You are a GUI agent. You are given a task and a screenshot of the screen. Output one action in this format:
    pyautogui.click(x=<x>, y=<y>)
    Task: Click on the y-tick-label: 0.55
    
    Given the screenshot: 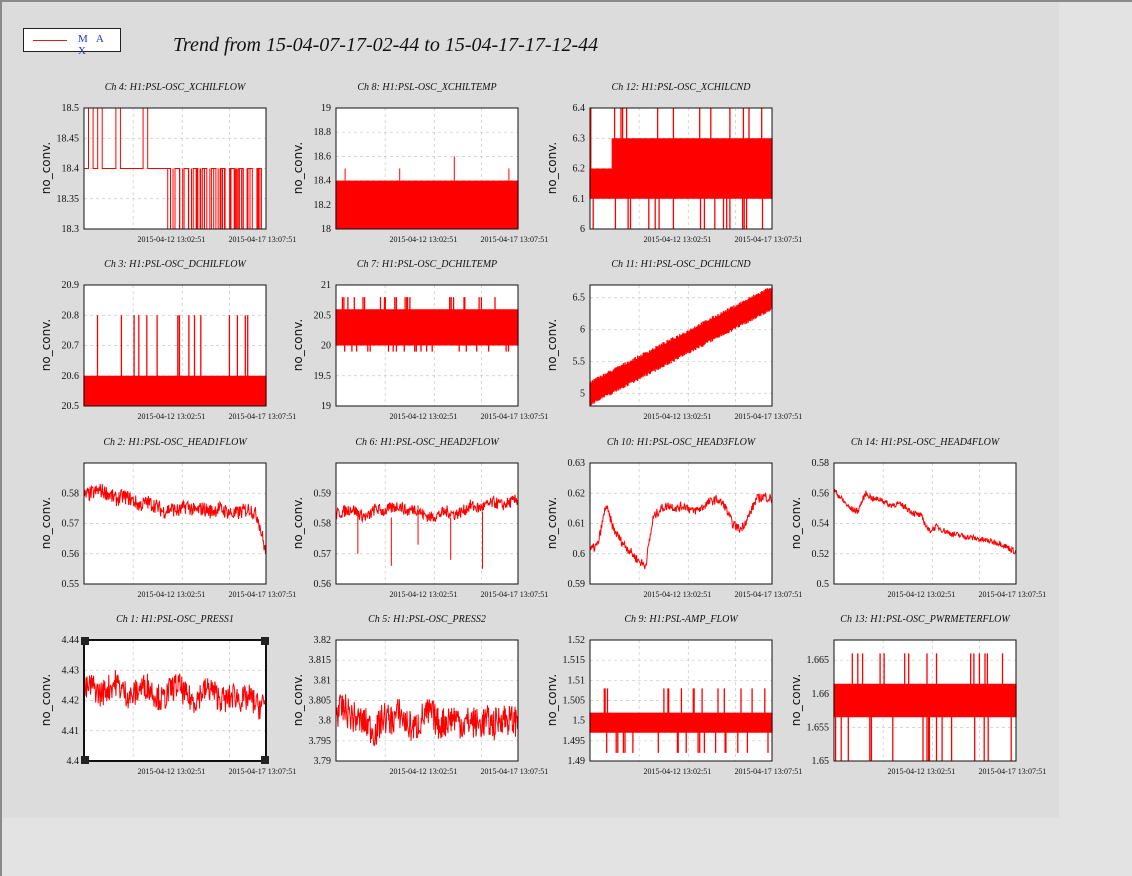 What is the action you would take?
    pyautogui.click(x=71, y=584)
    